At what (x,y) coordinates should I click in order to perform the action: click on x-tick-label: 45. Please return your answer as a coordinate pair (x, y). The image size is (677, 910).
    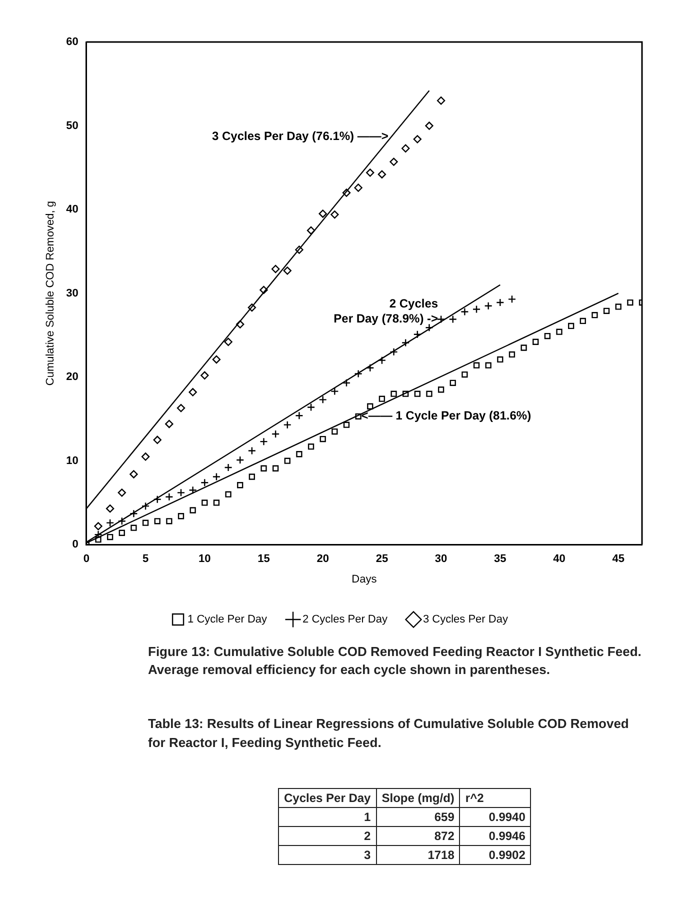
    Looking at the image, I should click on (618, 559).